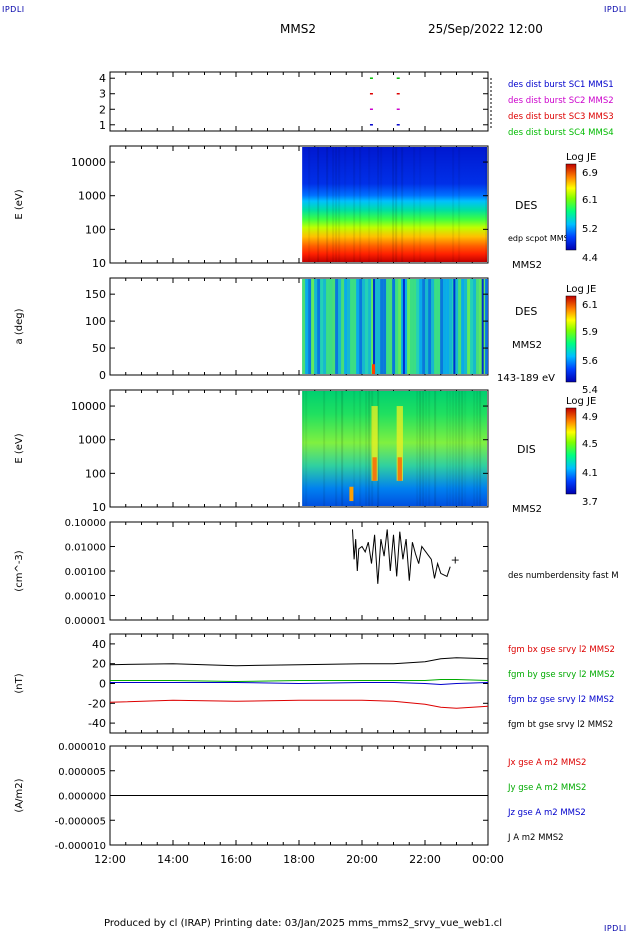  What do you see at coordinates (590, 258) in the screenshot?
I see `colorbar-tick: 4.4` at bounding box center [590, 258].